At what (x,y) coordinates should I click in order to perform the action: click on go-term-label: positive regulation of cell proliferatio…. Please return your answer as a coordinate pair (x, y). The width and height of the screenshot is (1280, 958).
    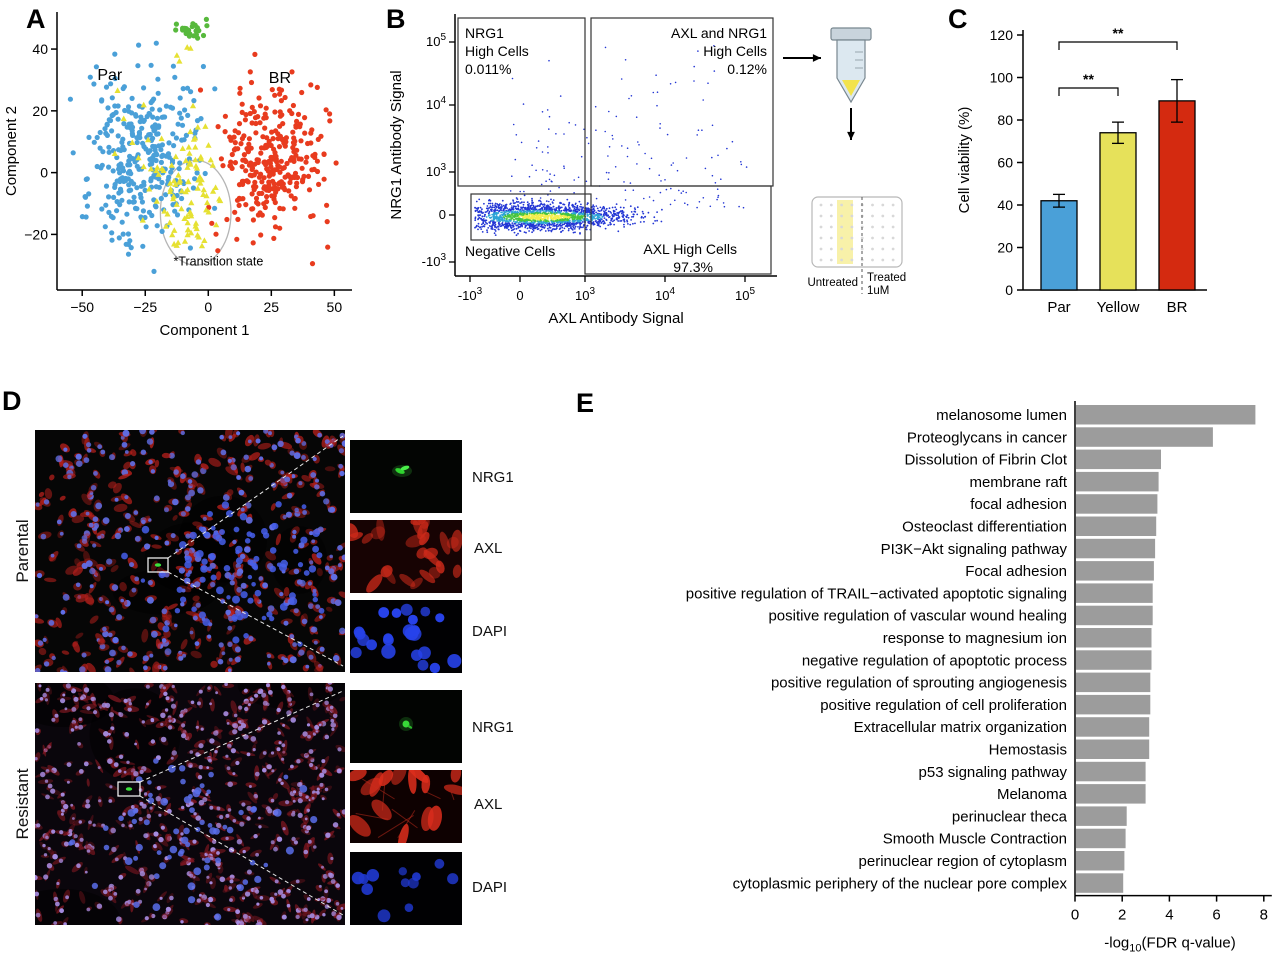
    Looking at the image, I should click on (943, 705).